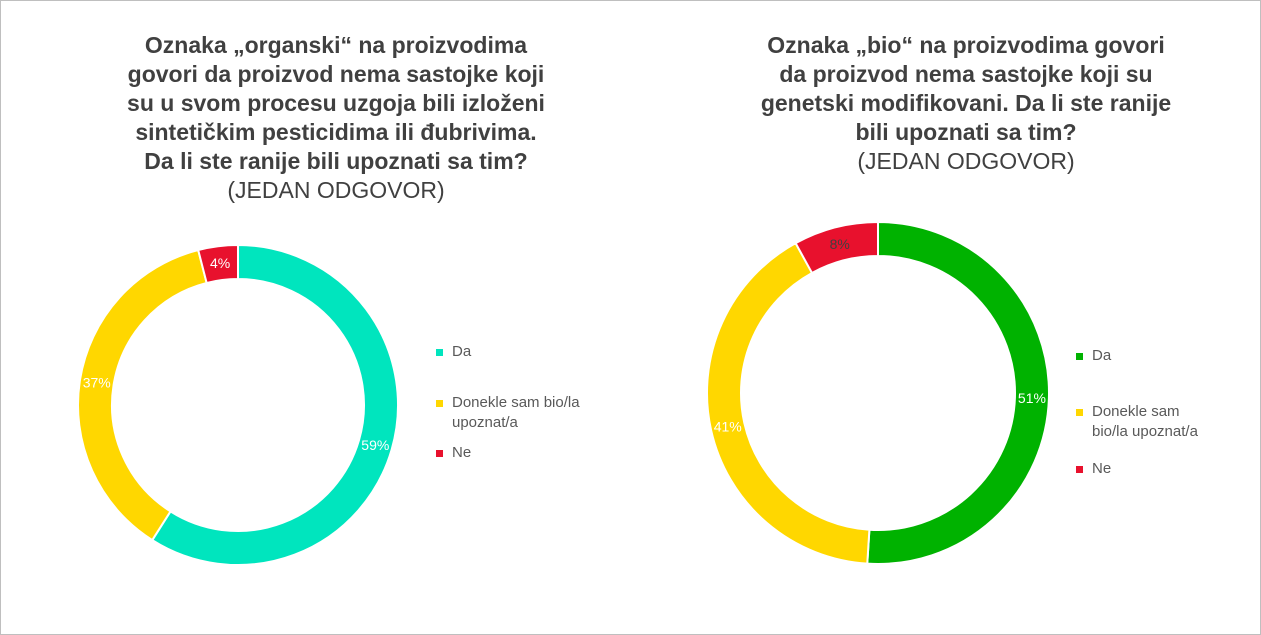  Describe the element at coordinates (966, 132) in the screenshot. I see `title-line: bili upoznati sa tim?` at that location.